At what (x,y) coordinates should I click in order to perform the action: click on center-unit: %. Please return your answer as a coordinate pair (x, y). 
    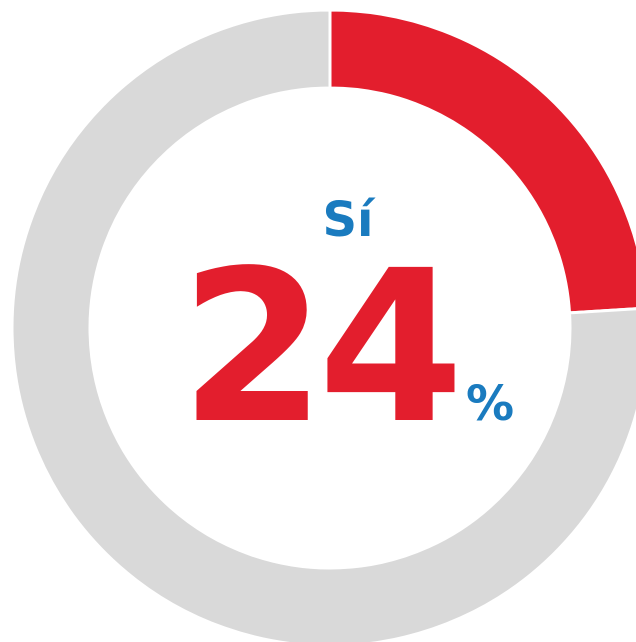
    Looking at the image, I should click on (490, 404).